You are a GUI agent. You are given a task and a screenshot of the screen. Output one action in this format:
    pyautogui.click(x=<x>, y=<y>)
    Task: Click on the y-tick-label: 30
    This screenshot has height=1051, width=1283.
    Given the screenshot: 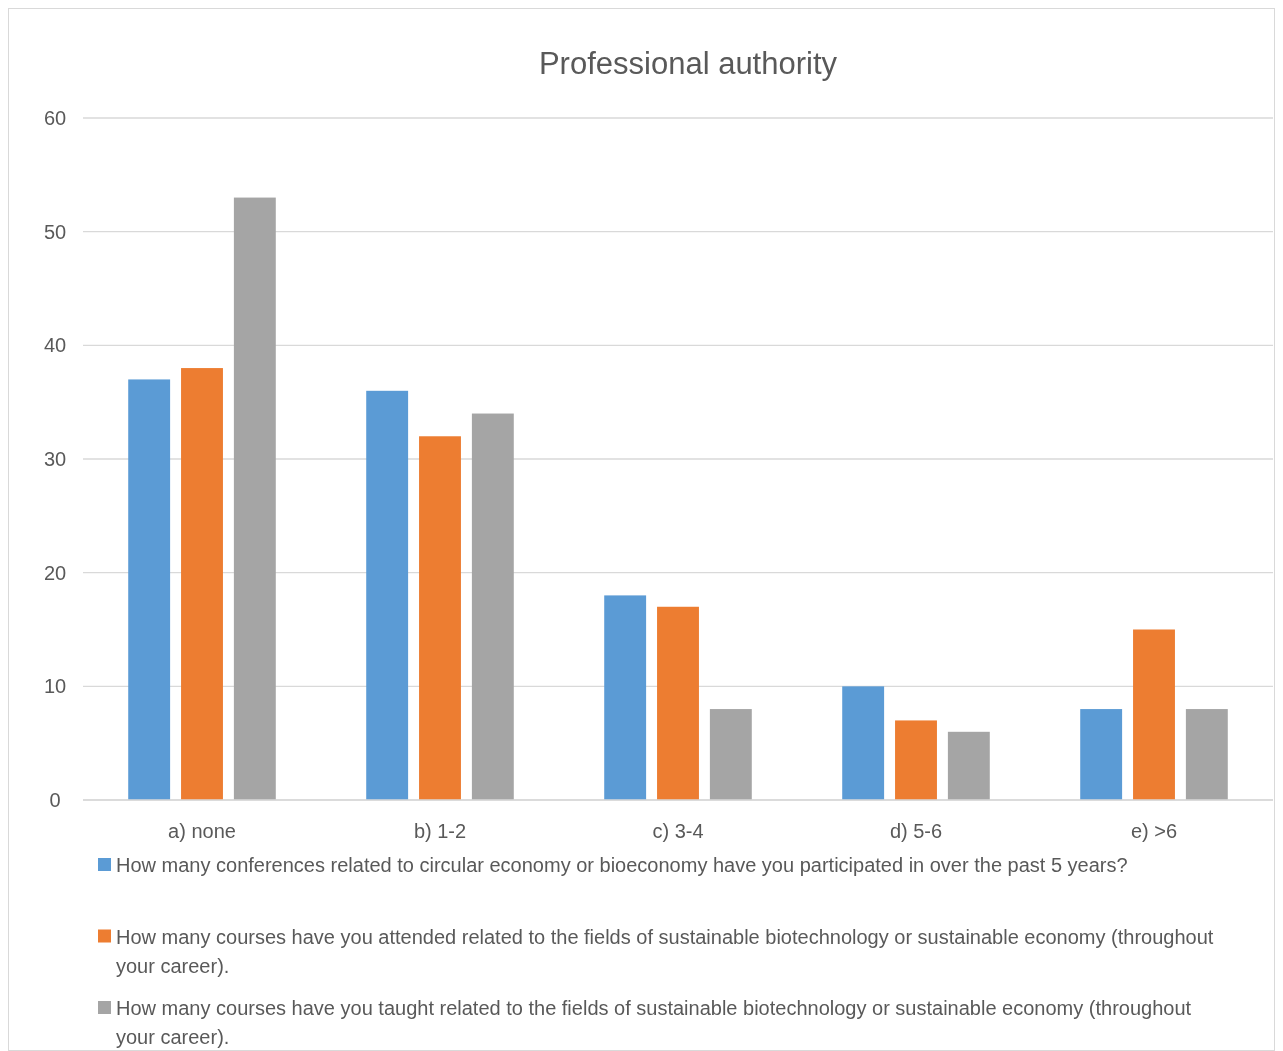 What is the action you would take?
    pyautogui.click(x=55, y=459)
    